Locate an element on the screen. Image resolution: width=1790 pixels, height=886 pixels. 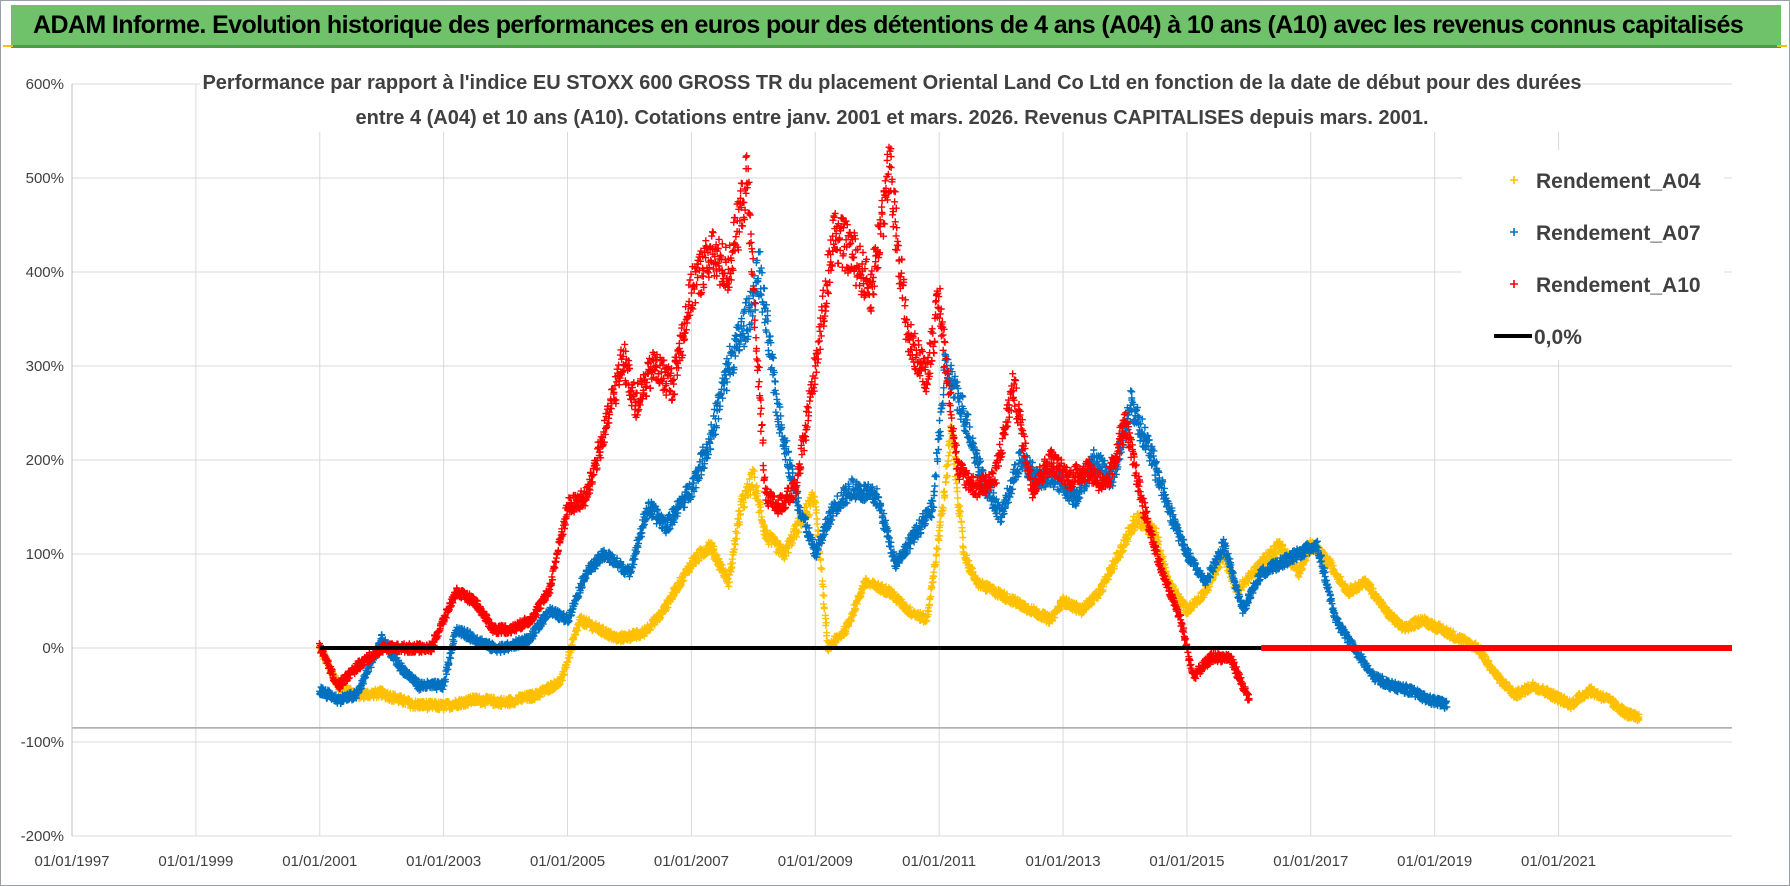
banner-corner-left is located at coordinates (8, 46).